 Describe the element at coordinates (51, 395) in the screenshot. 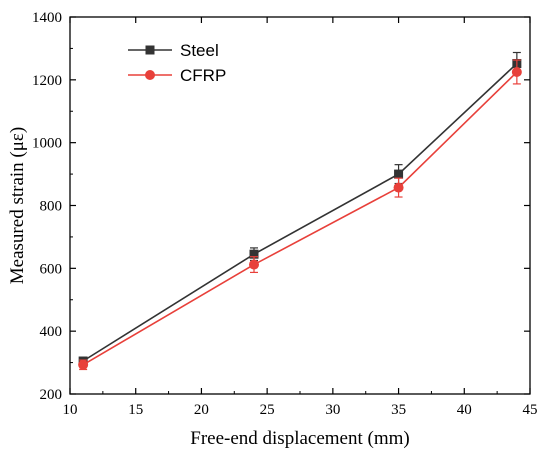

I see `y-tick-label: 200` at that location.